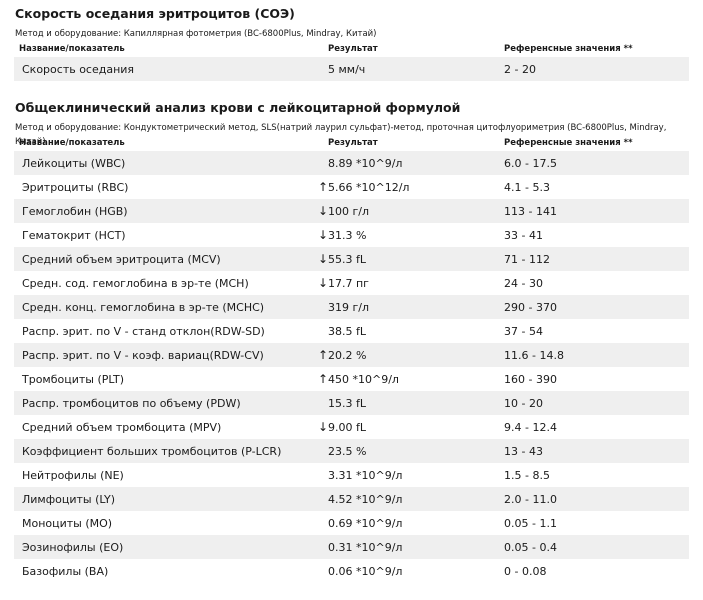 The width and height of the screenshot is (703, 600). I want to click on table-row: Эозинофилы (EO) 0.31 *10^9/л 0.05 - 0.4, so click(351, 547).